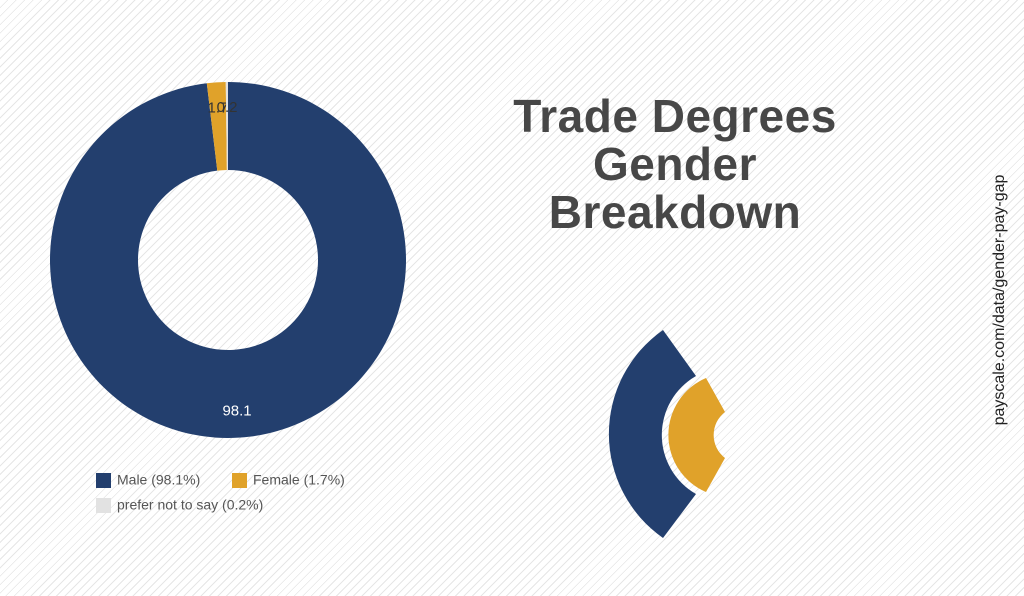 This screenshot has width=1024, height=596. What do you see at coordinates (299, 480) in the screenshot?
I see `legend-label: Female (1.7%)` at bounding box center [299, 480].